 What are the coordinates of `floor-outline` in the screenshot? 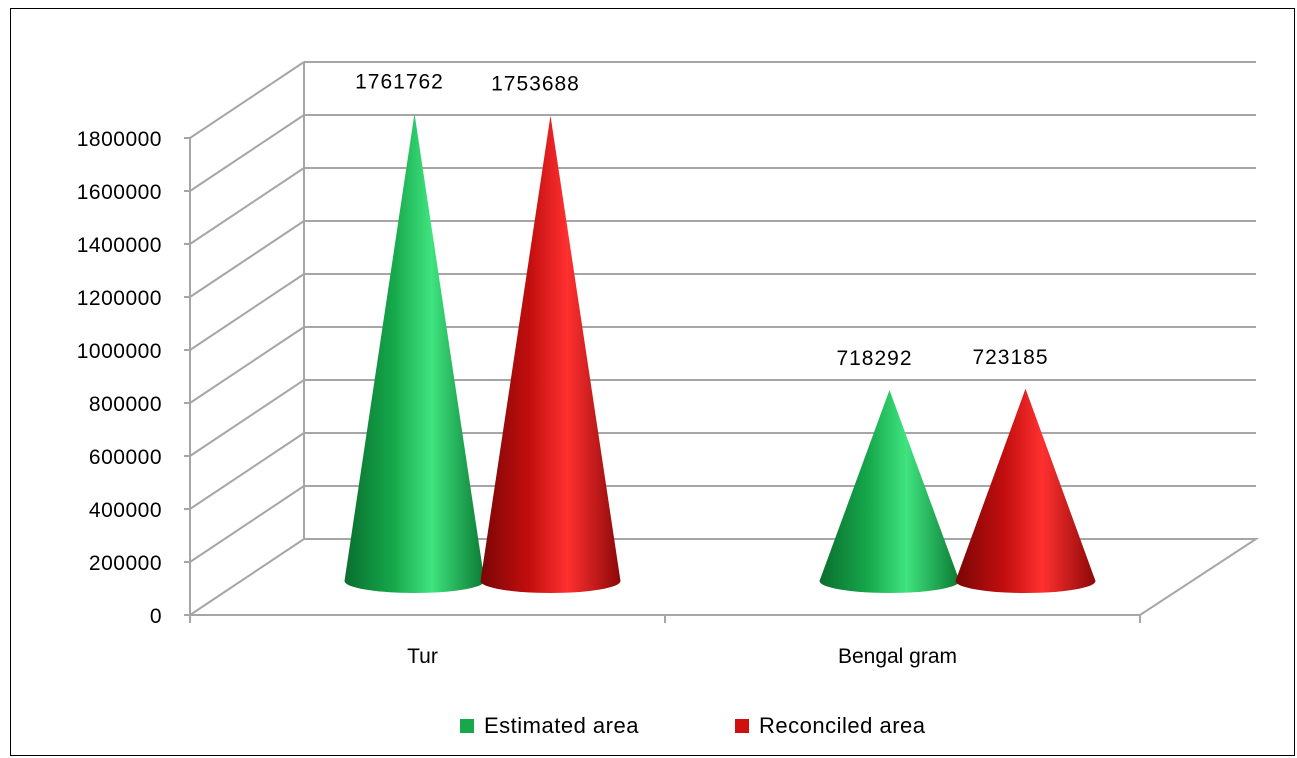 It's located at (724, 577).